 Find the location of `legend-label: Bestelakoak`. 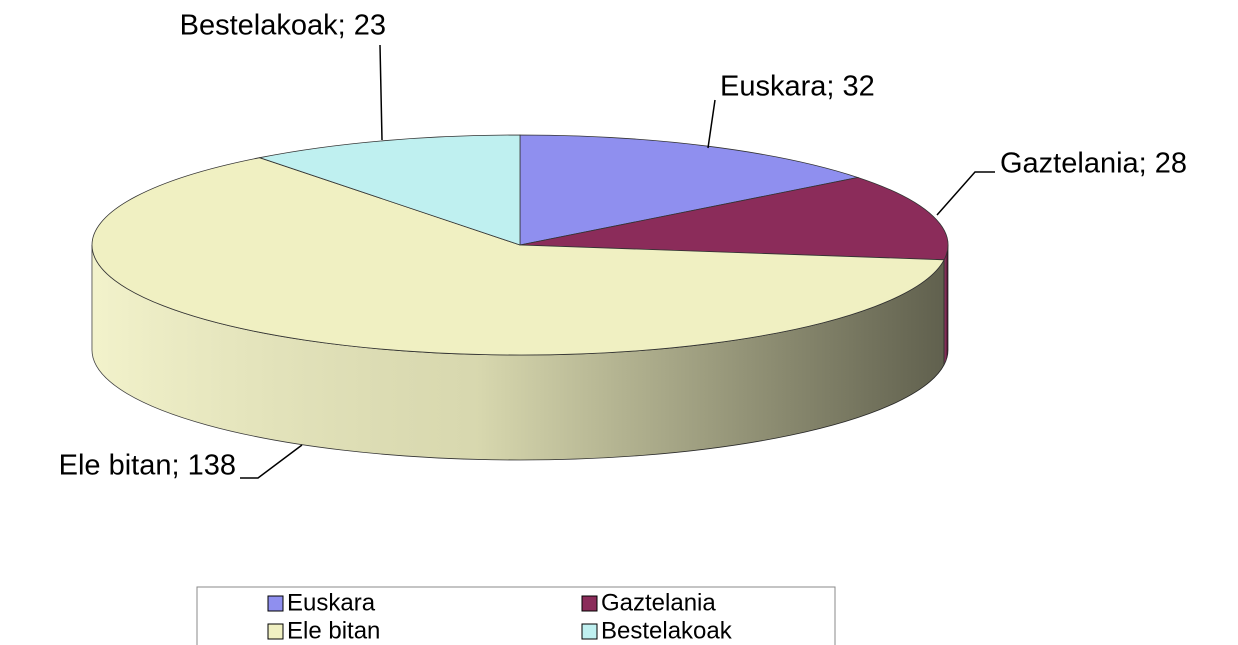

legend-label: Bestelakoak is located at coordinates (667, 630).